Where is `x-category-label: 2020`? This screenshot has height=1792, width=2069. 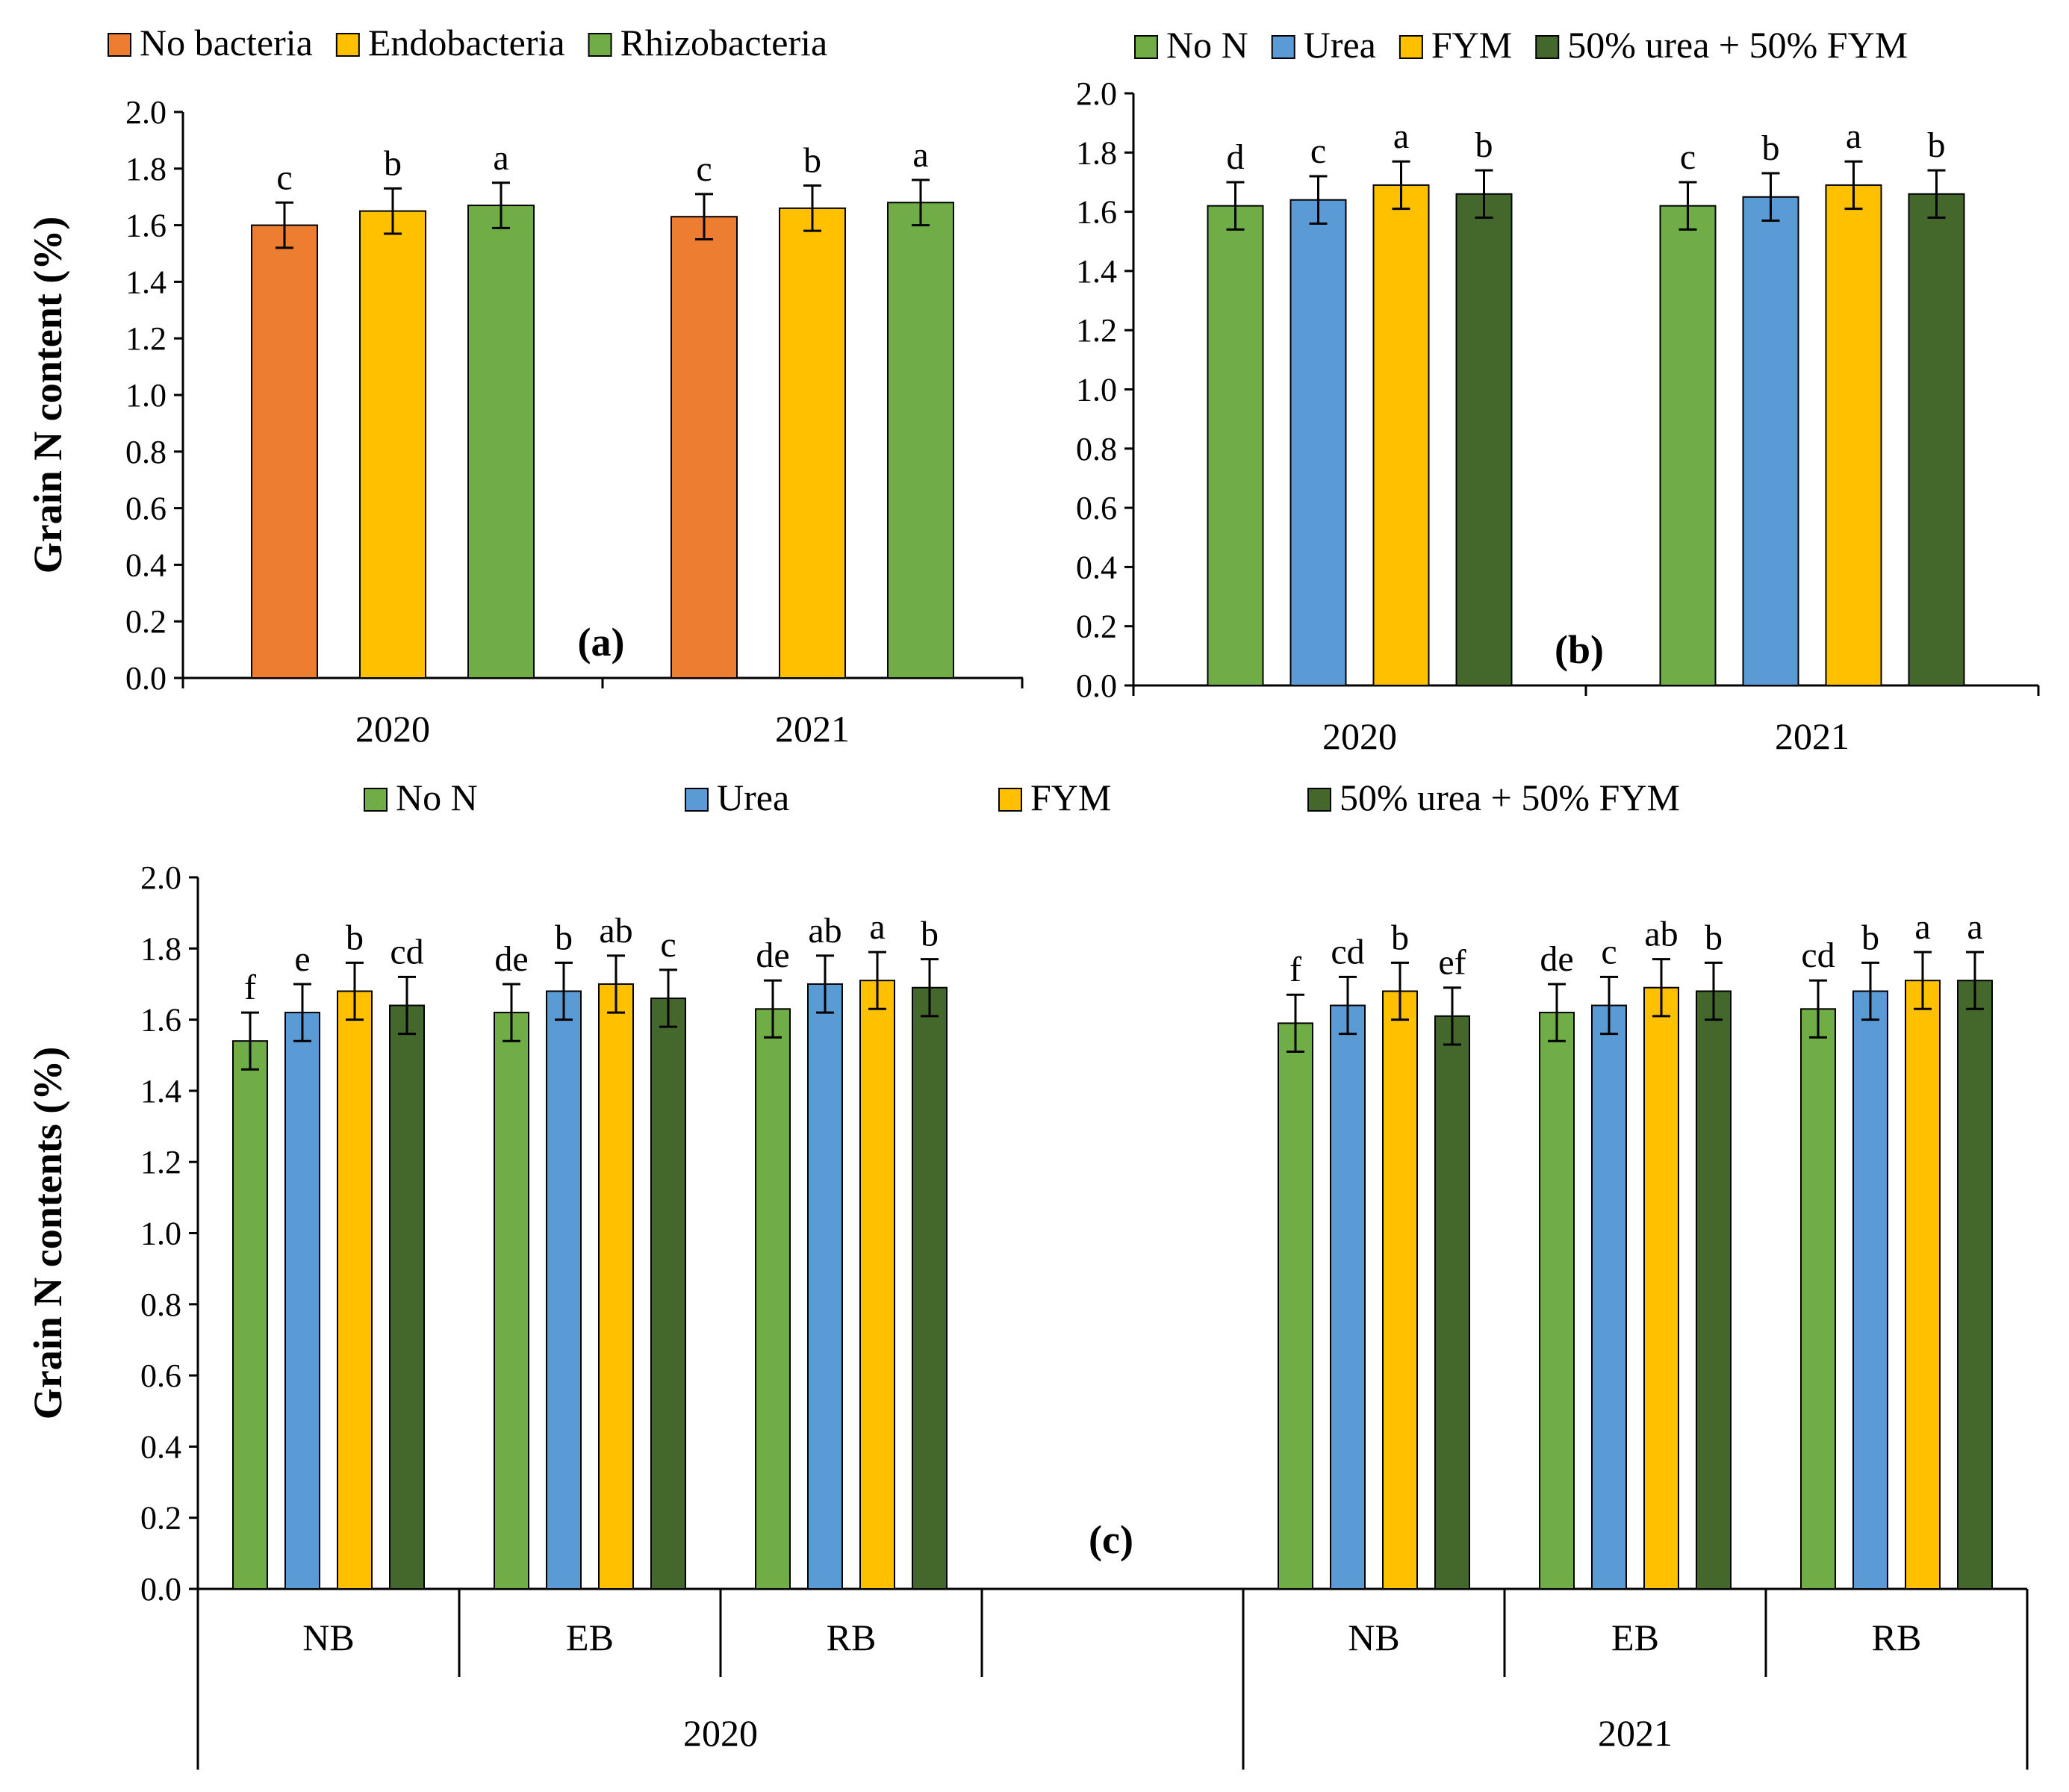 x-category-label: 2020 is located at coordinates (392, 729).